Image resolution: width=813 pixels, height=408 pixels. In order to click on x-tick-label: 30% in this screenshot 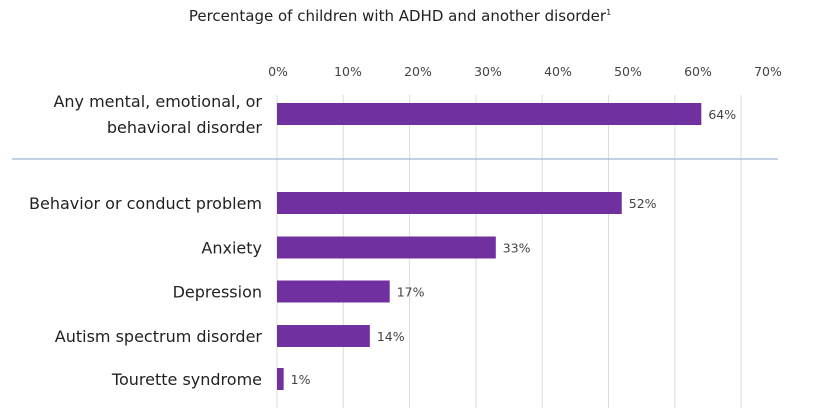, I will do `click(488, 71)`.